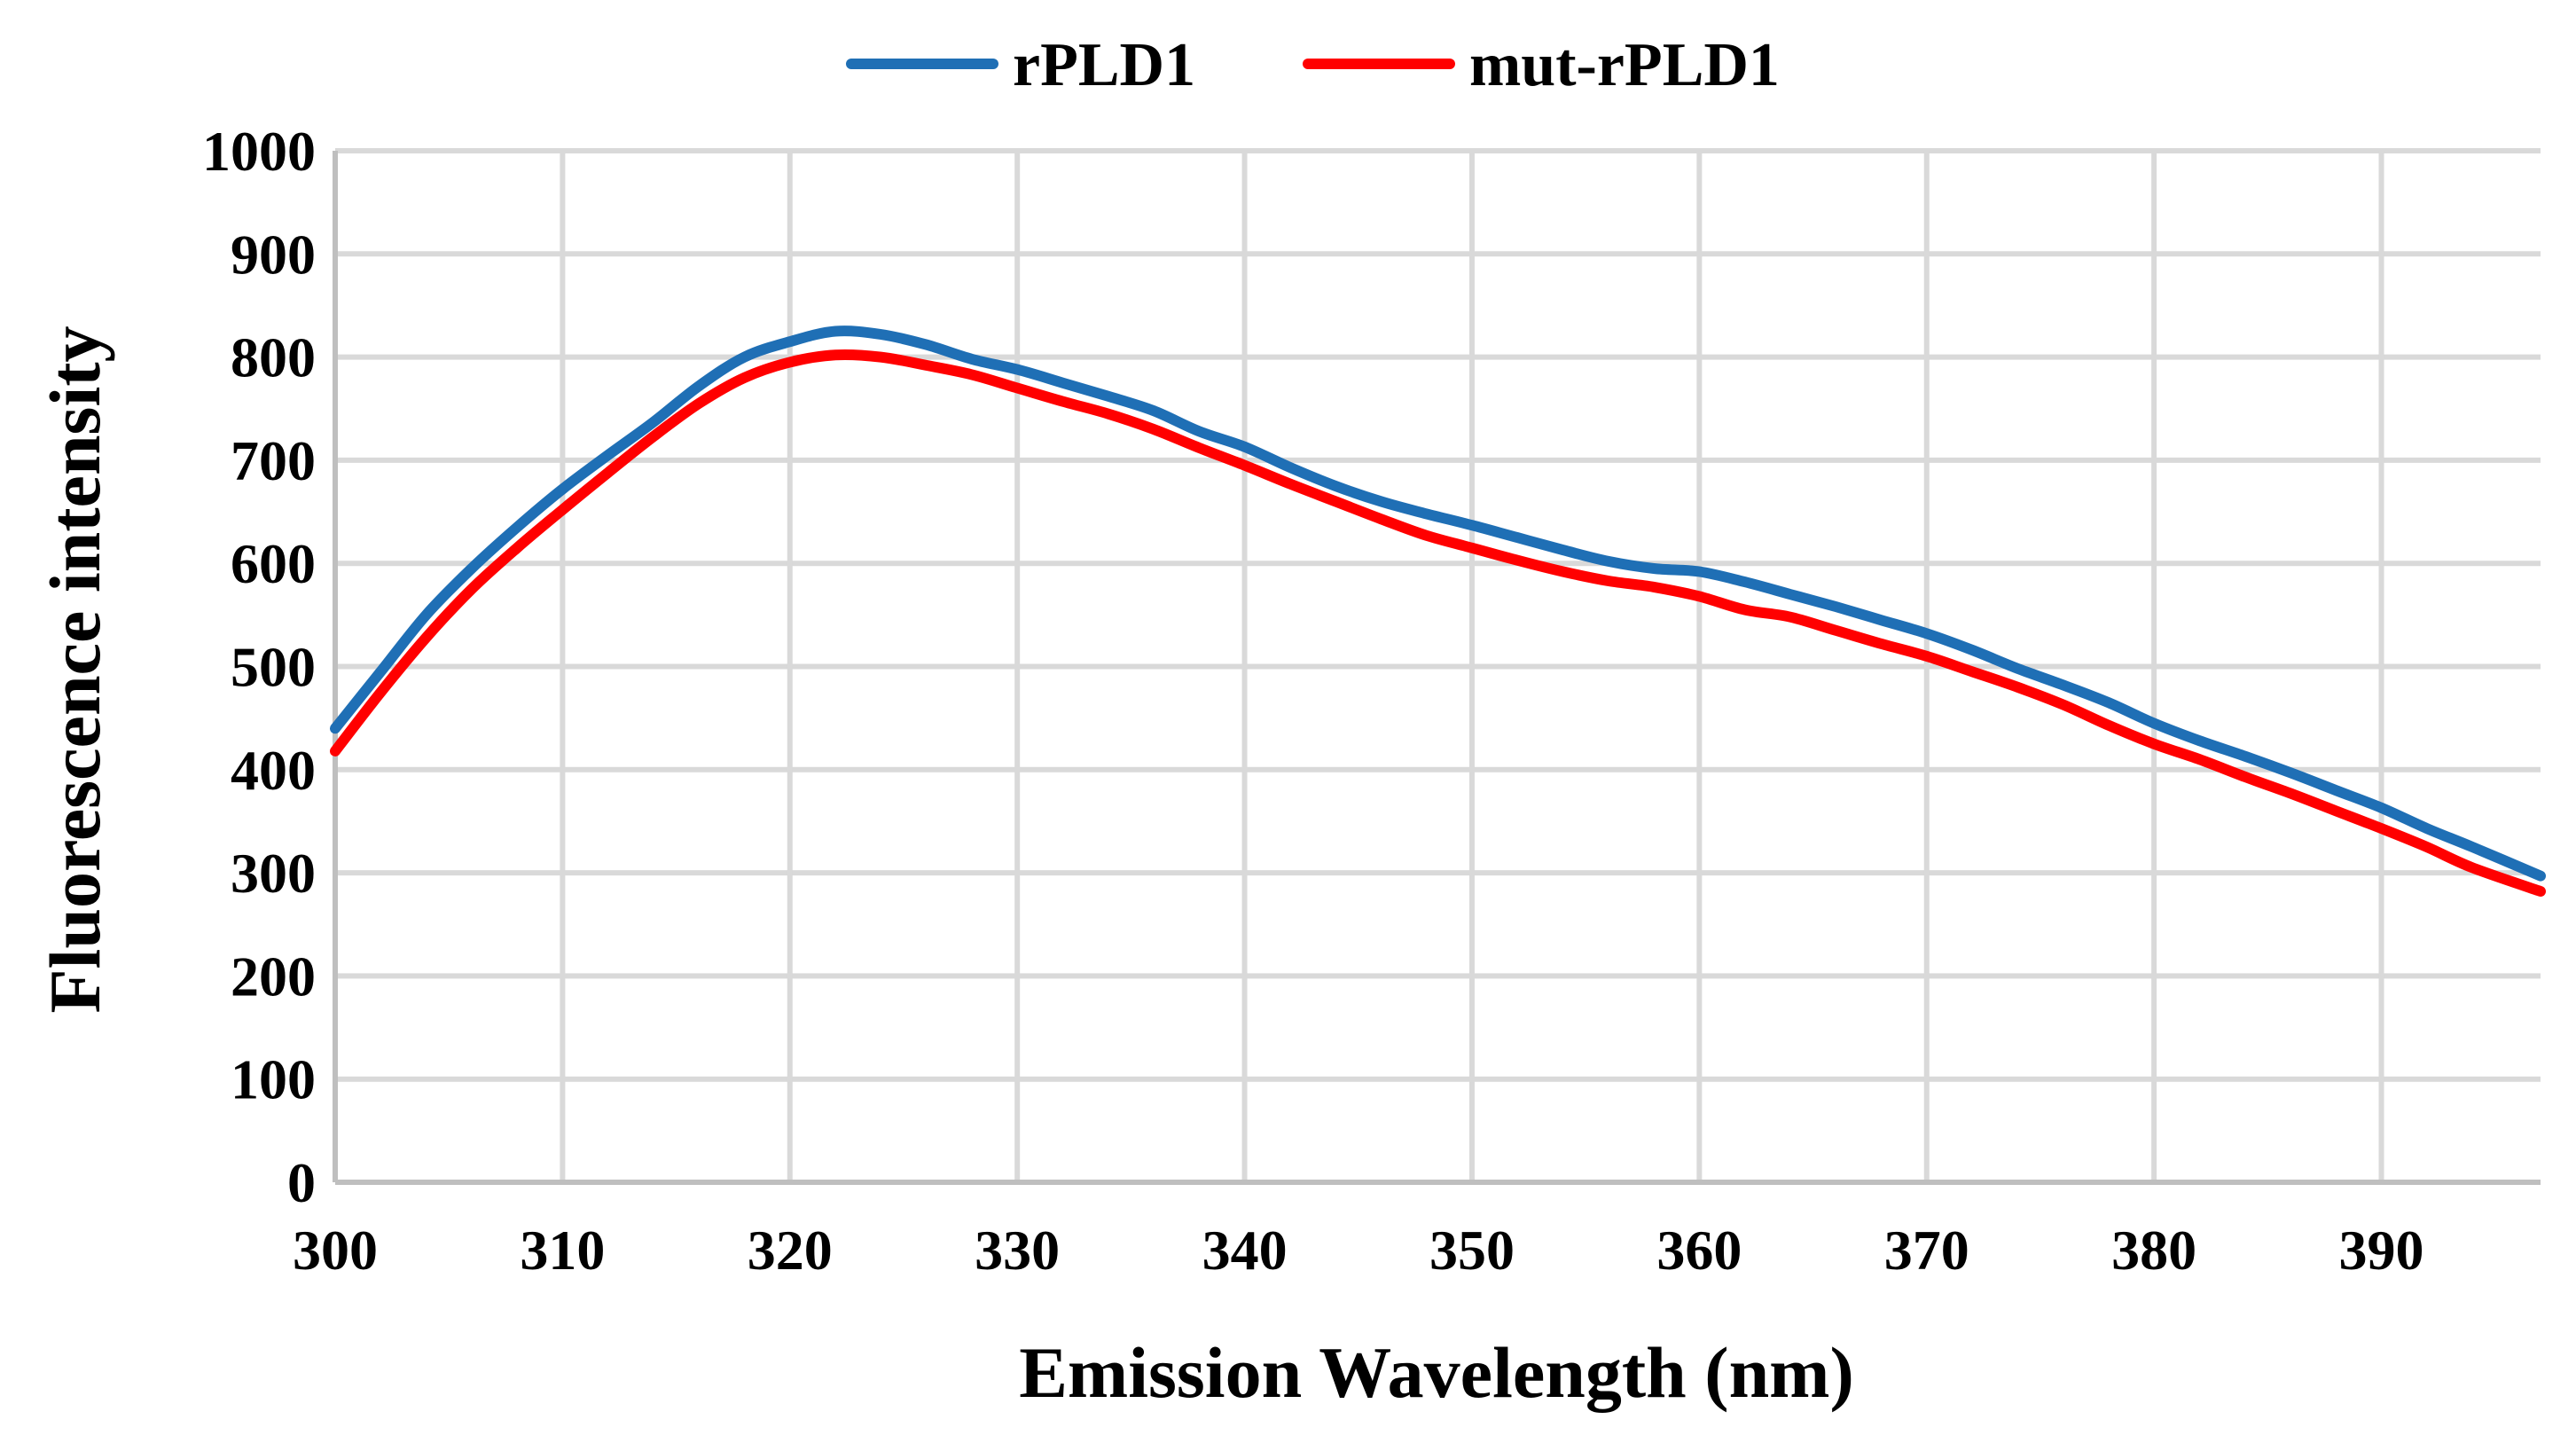  Describe the element at coordinates (273, 667) in the screenshot. I see `y-tick-label: 500` at that location.